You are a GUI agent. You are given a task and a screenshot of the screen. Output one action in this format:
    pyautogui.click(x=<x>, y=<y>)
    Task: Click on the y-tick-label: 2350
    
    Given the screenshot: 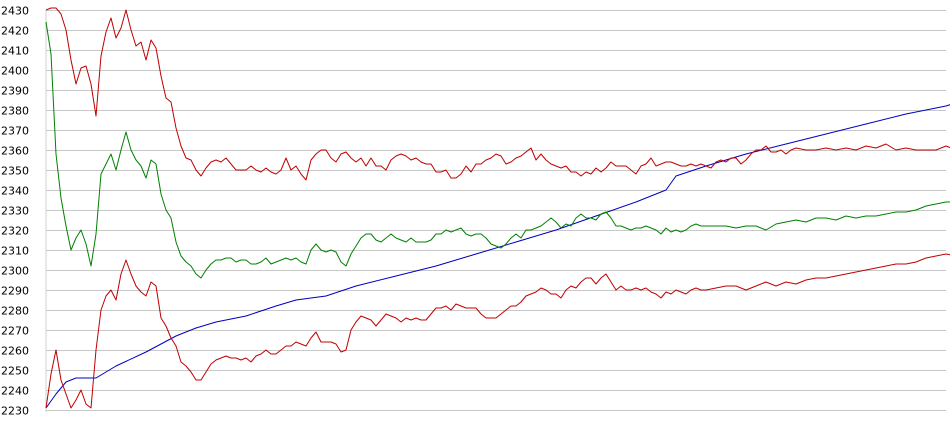 What is the action you would take?
    pyautogui.click(x=15, y=171)
    